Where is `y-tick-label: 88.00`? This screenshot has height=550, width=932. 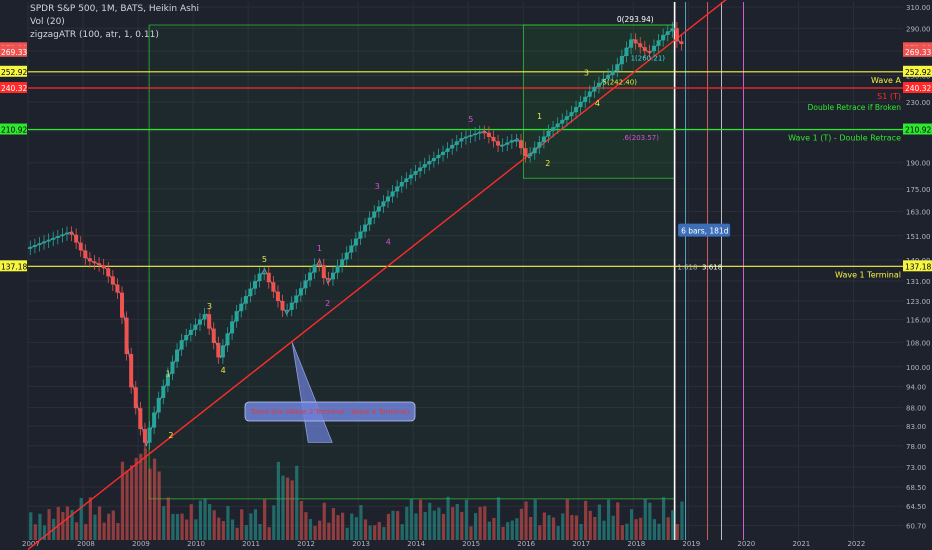 y-tick-label: 88.00 is located at coordinates (916, 408).